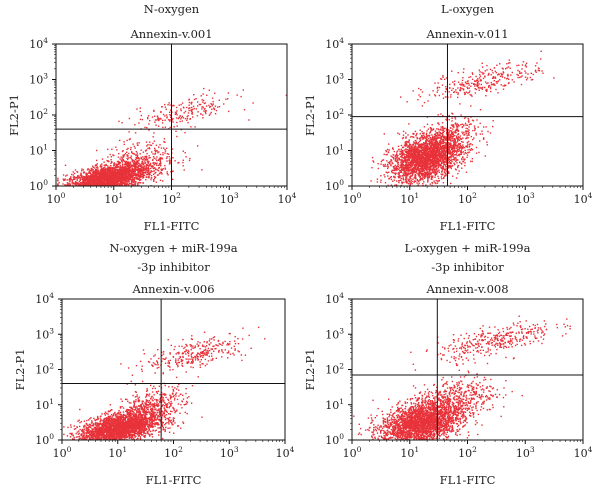 This screenshot has width=600, height=489. Describe the element at coordinates (170, 34) in the screenshot. I see `panel-subtitle: Annexin-v.001` at that location.